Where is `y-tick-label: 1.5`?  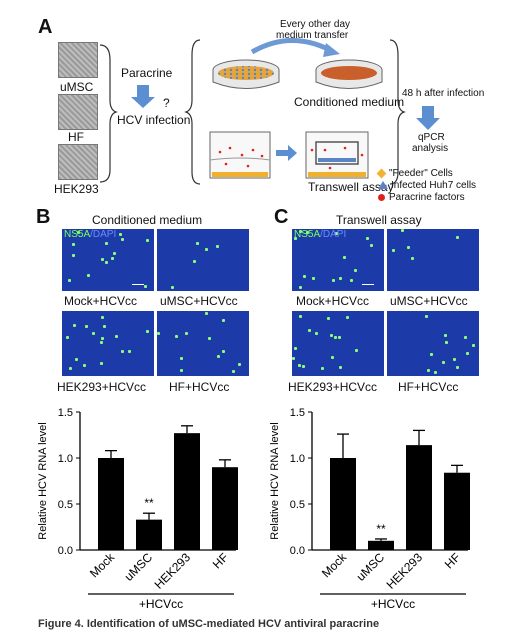
y-tick-label: 1.5 is located at coordinates (297, 413).